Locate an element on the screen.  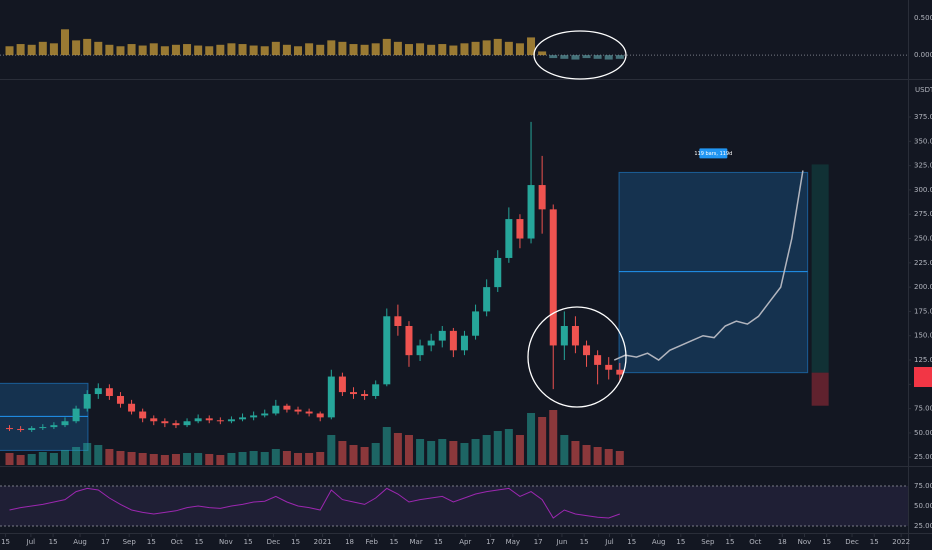
x-tick-label: Oct is located at coordinates (177, 542).